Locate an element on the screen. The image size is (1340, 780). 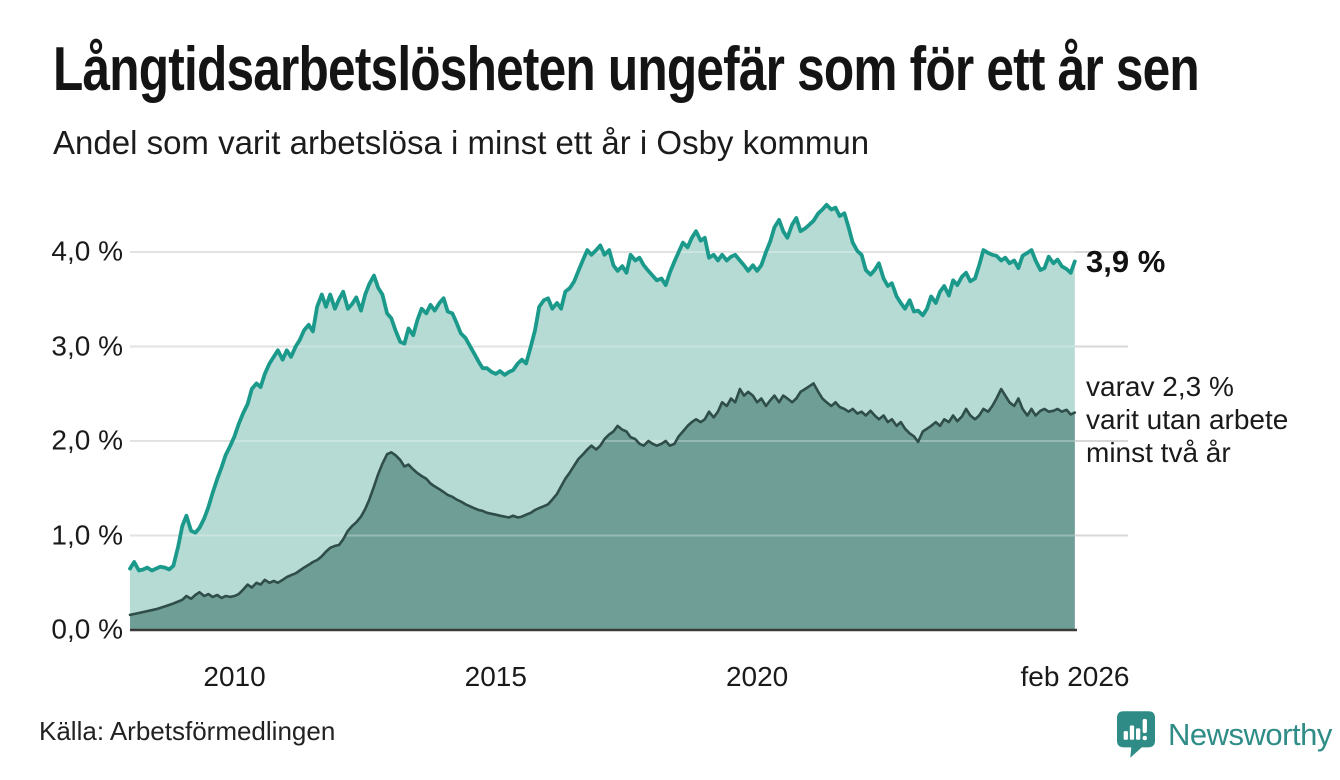
series-end-label-total: 3,9 % is located at coordinates (1126, 261).